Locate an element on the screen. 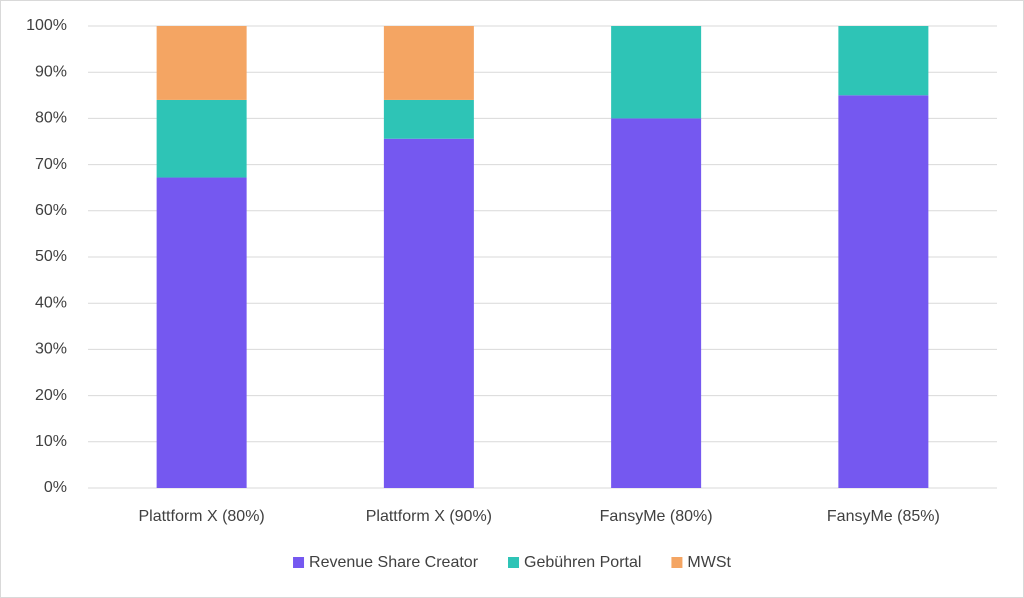 This screenshot has width=1024, height=598. y-tick-label: 60% is located at coordinates (51, 210).